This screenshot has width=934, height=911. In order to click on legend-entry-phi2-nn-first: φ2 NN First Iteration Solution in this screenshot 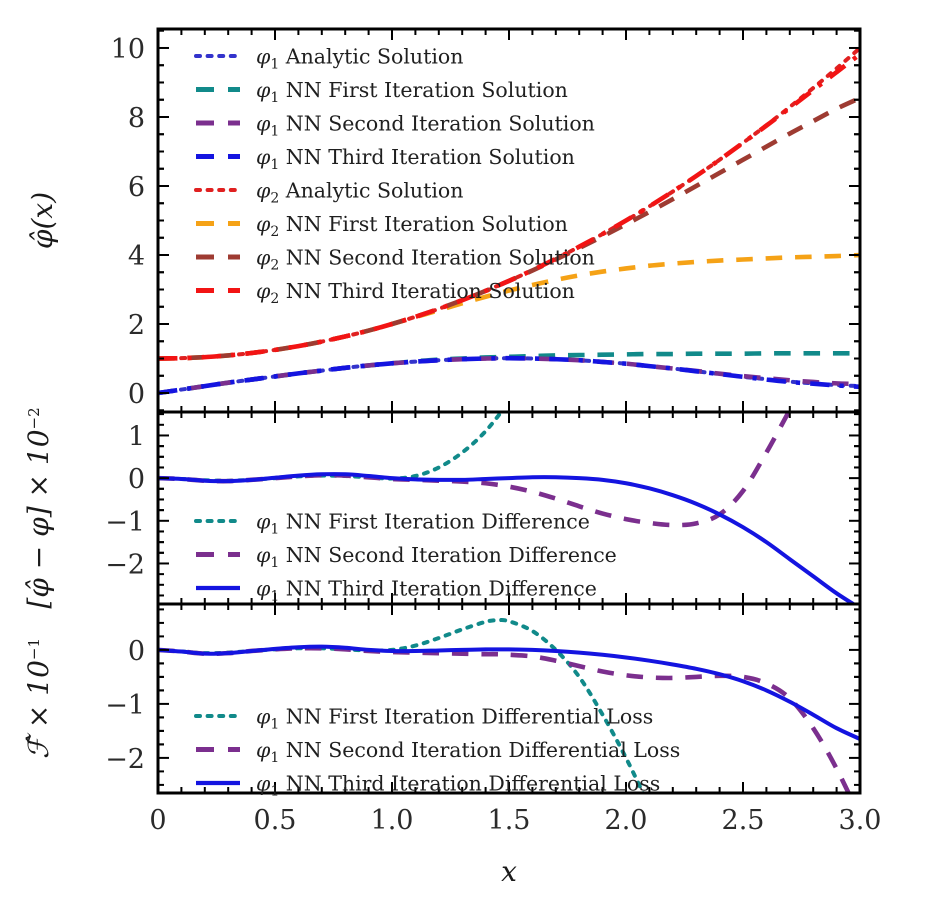, I will do `click(382, 226)`.